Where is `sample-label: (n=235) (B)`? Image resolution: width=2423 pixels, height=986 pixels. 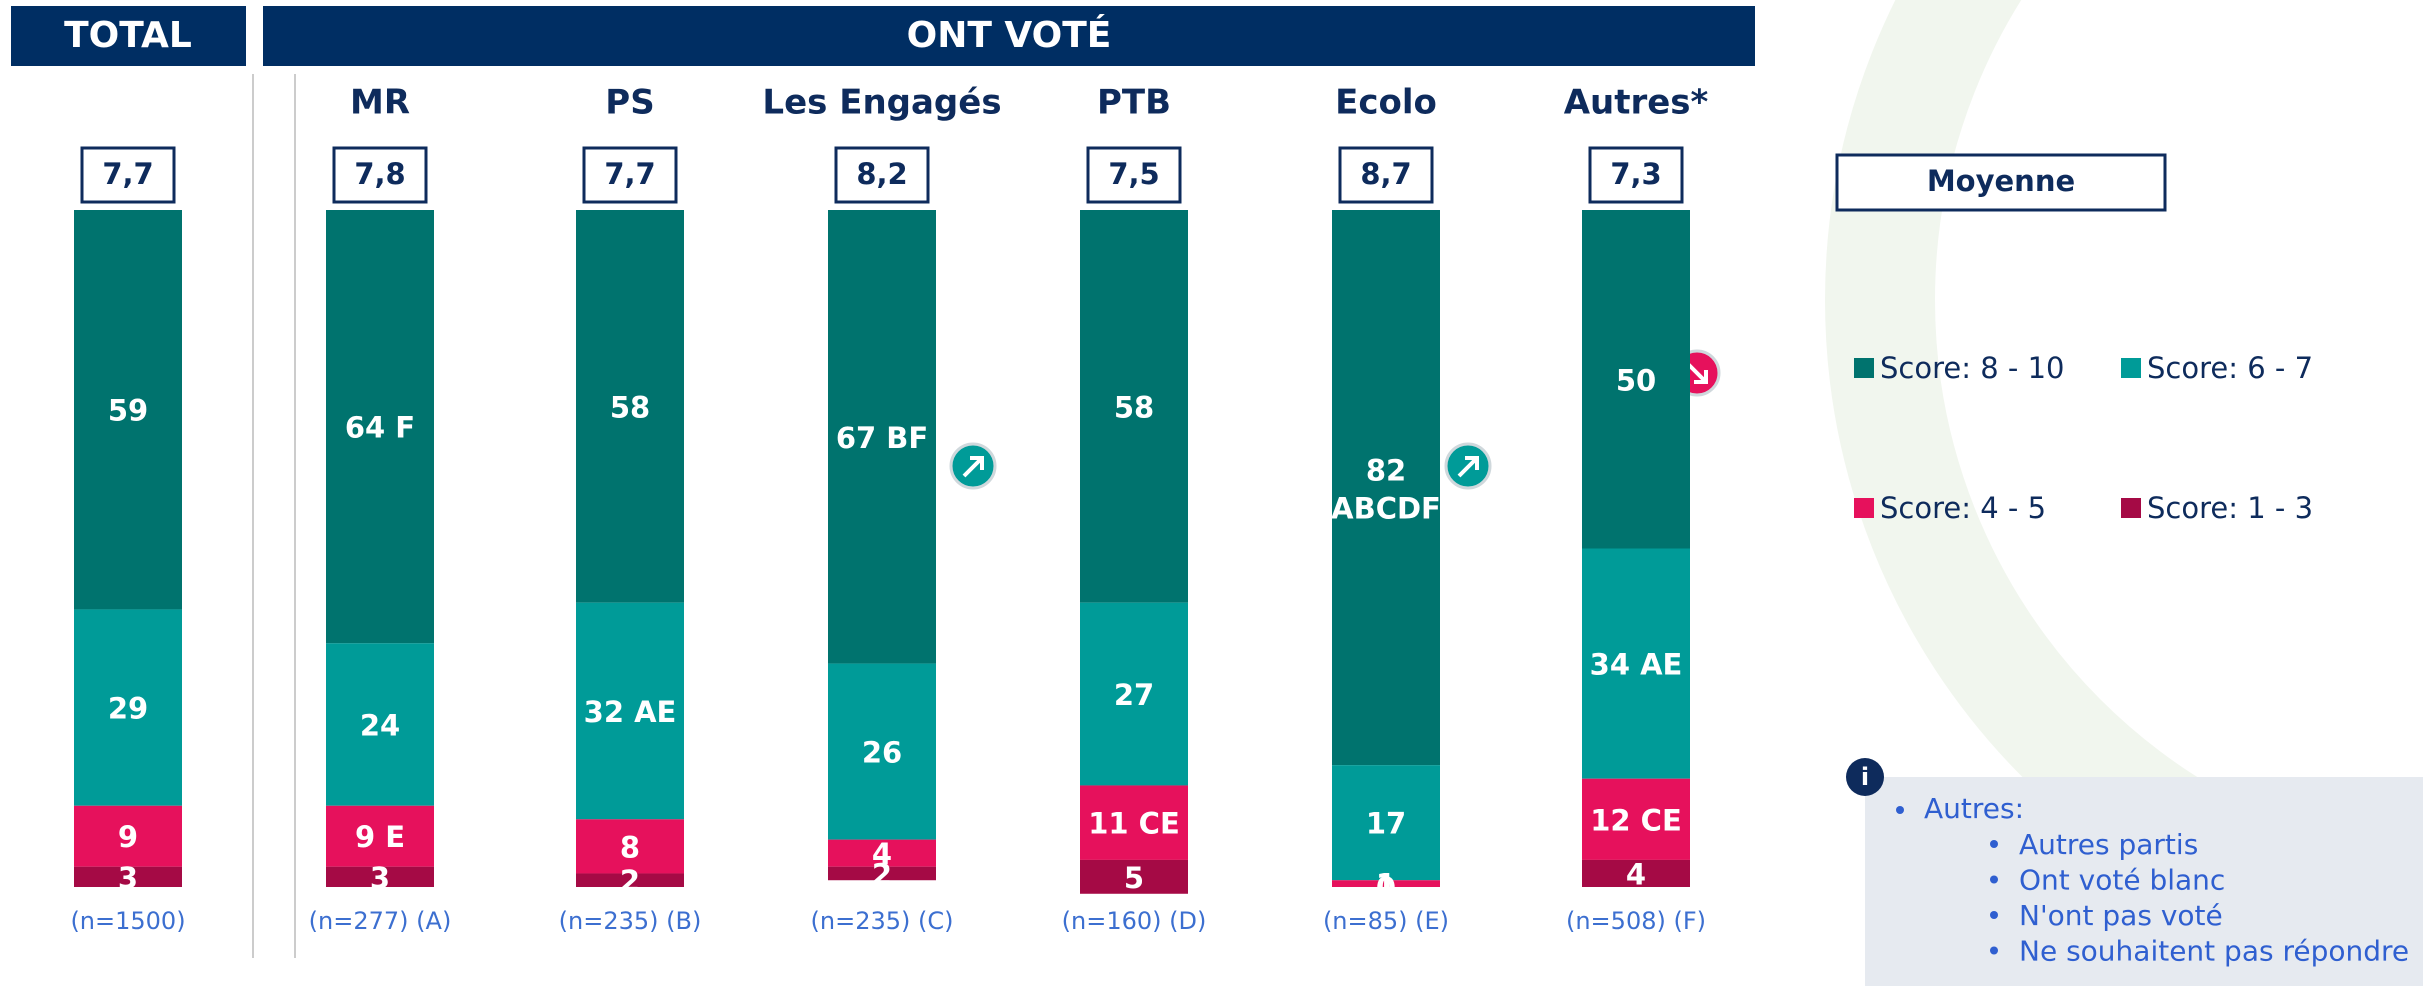
sample-label: (n=235) (B) is located at coordinates (630, 921).